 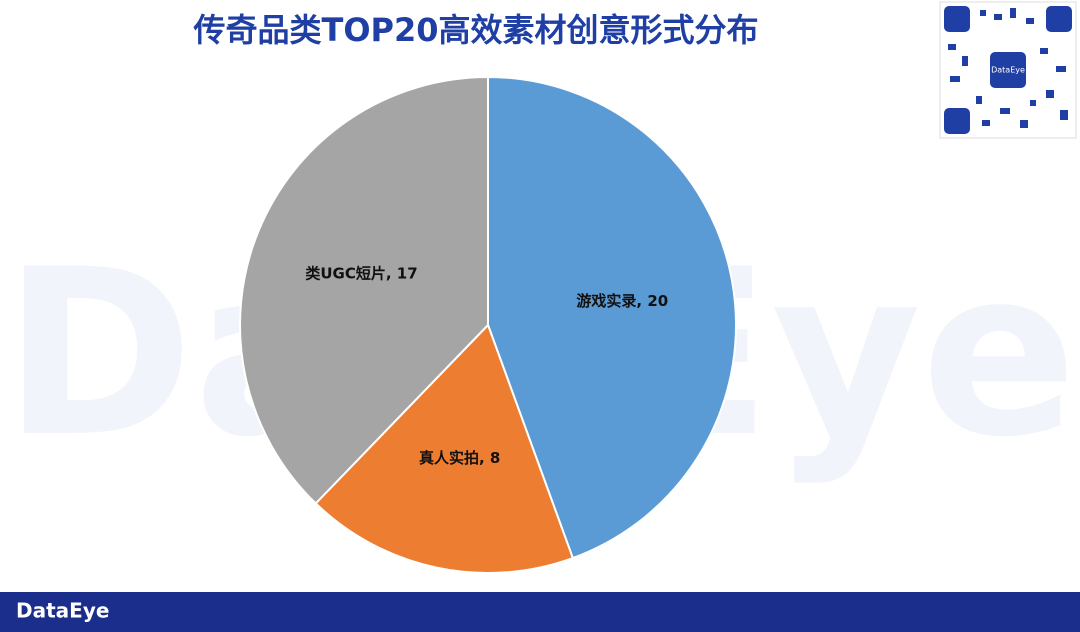 What do you see at coordinates (62, 611) in the screenshot?
I see `footer-logo: DataEye` at bounding box center [62, 611].